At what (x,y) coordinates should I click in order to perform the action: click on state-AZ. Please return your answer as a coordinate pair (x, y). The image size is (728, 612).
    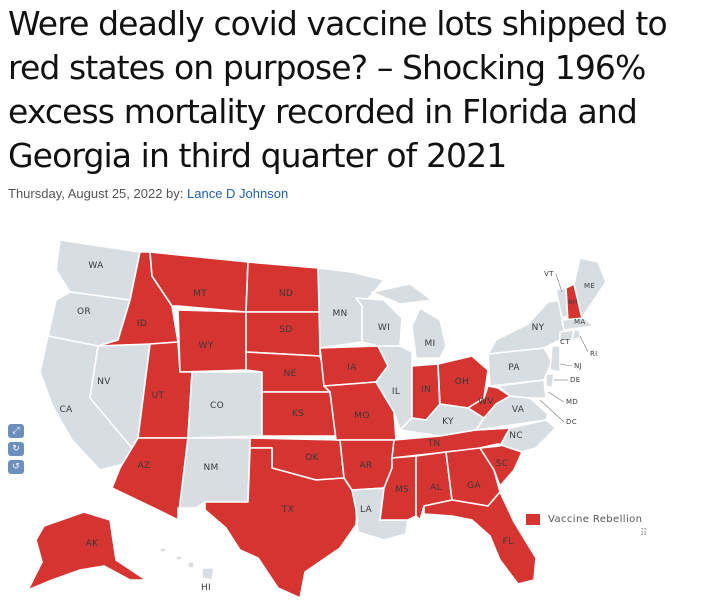
    Looking at the image, I should click on (150, 479).